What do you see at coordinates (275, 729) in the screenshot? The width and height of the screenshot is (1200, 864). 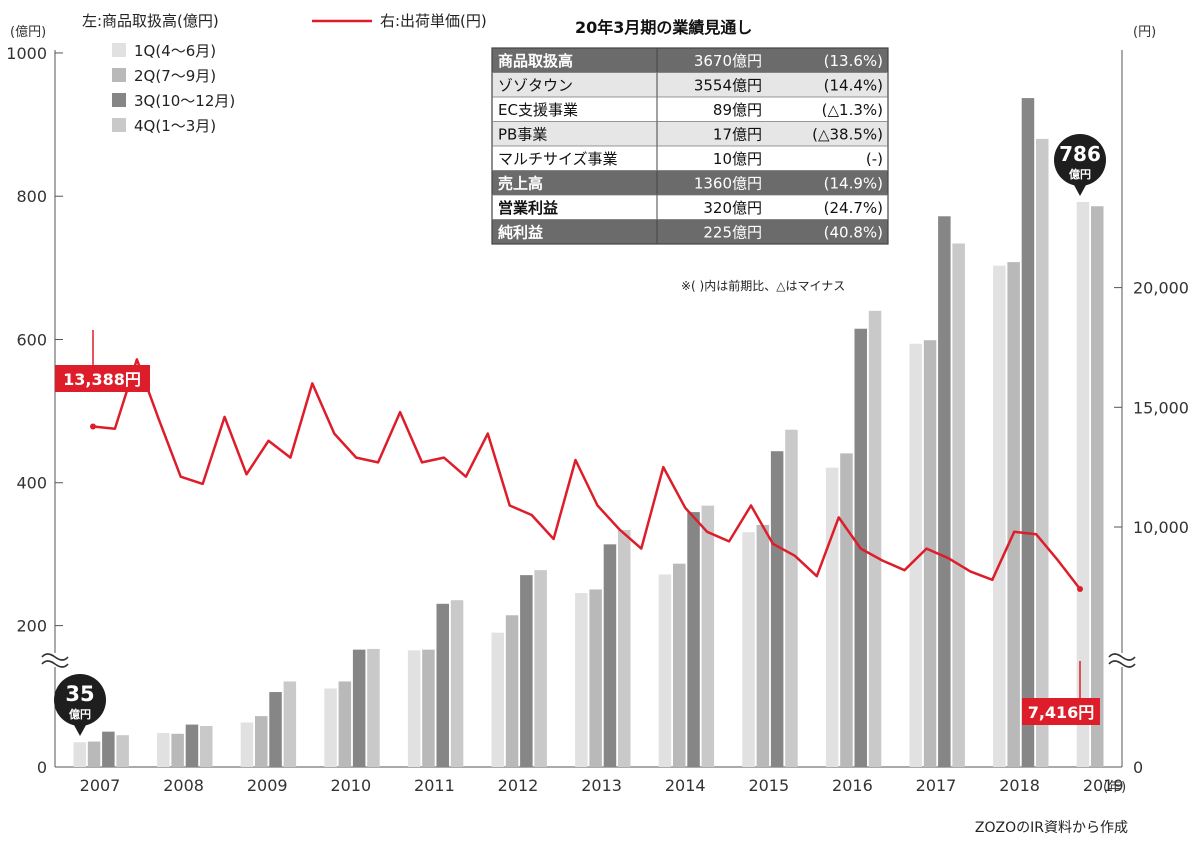 I see `bar-2009-q3` at bounding box center [275, 729].